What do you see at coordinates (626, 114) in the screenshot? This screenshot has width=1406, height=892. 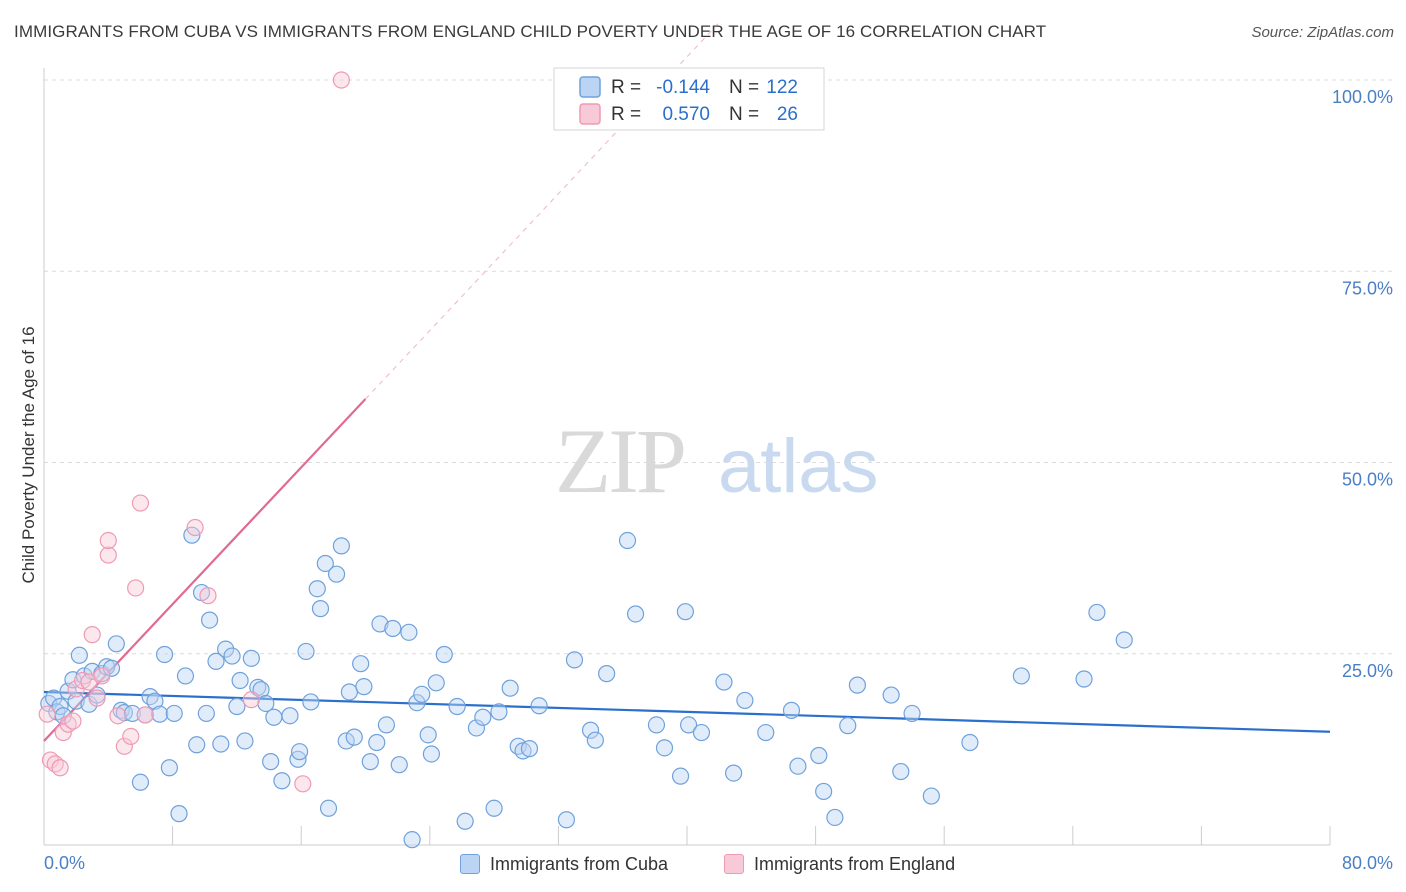 I see `stats-r-label-england: R =` at bounding box center [626, 114].